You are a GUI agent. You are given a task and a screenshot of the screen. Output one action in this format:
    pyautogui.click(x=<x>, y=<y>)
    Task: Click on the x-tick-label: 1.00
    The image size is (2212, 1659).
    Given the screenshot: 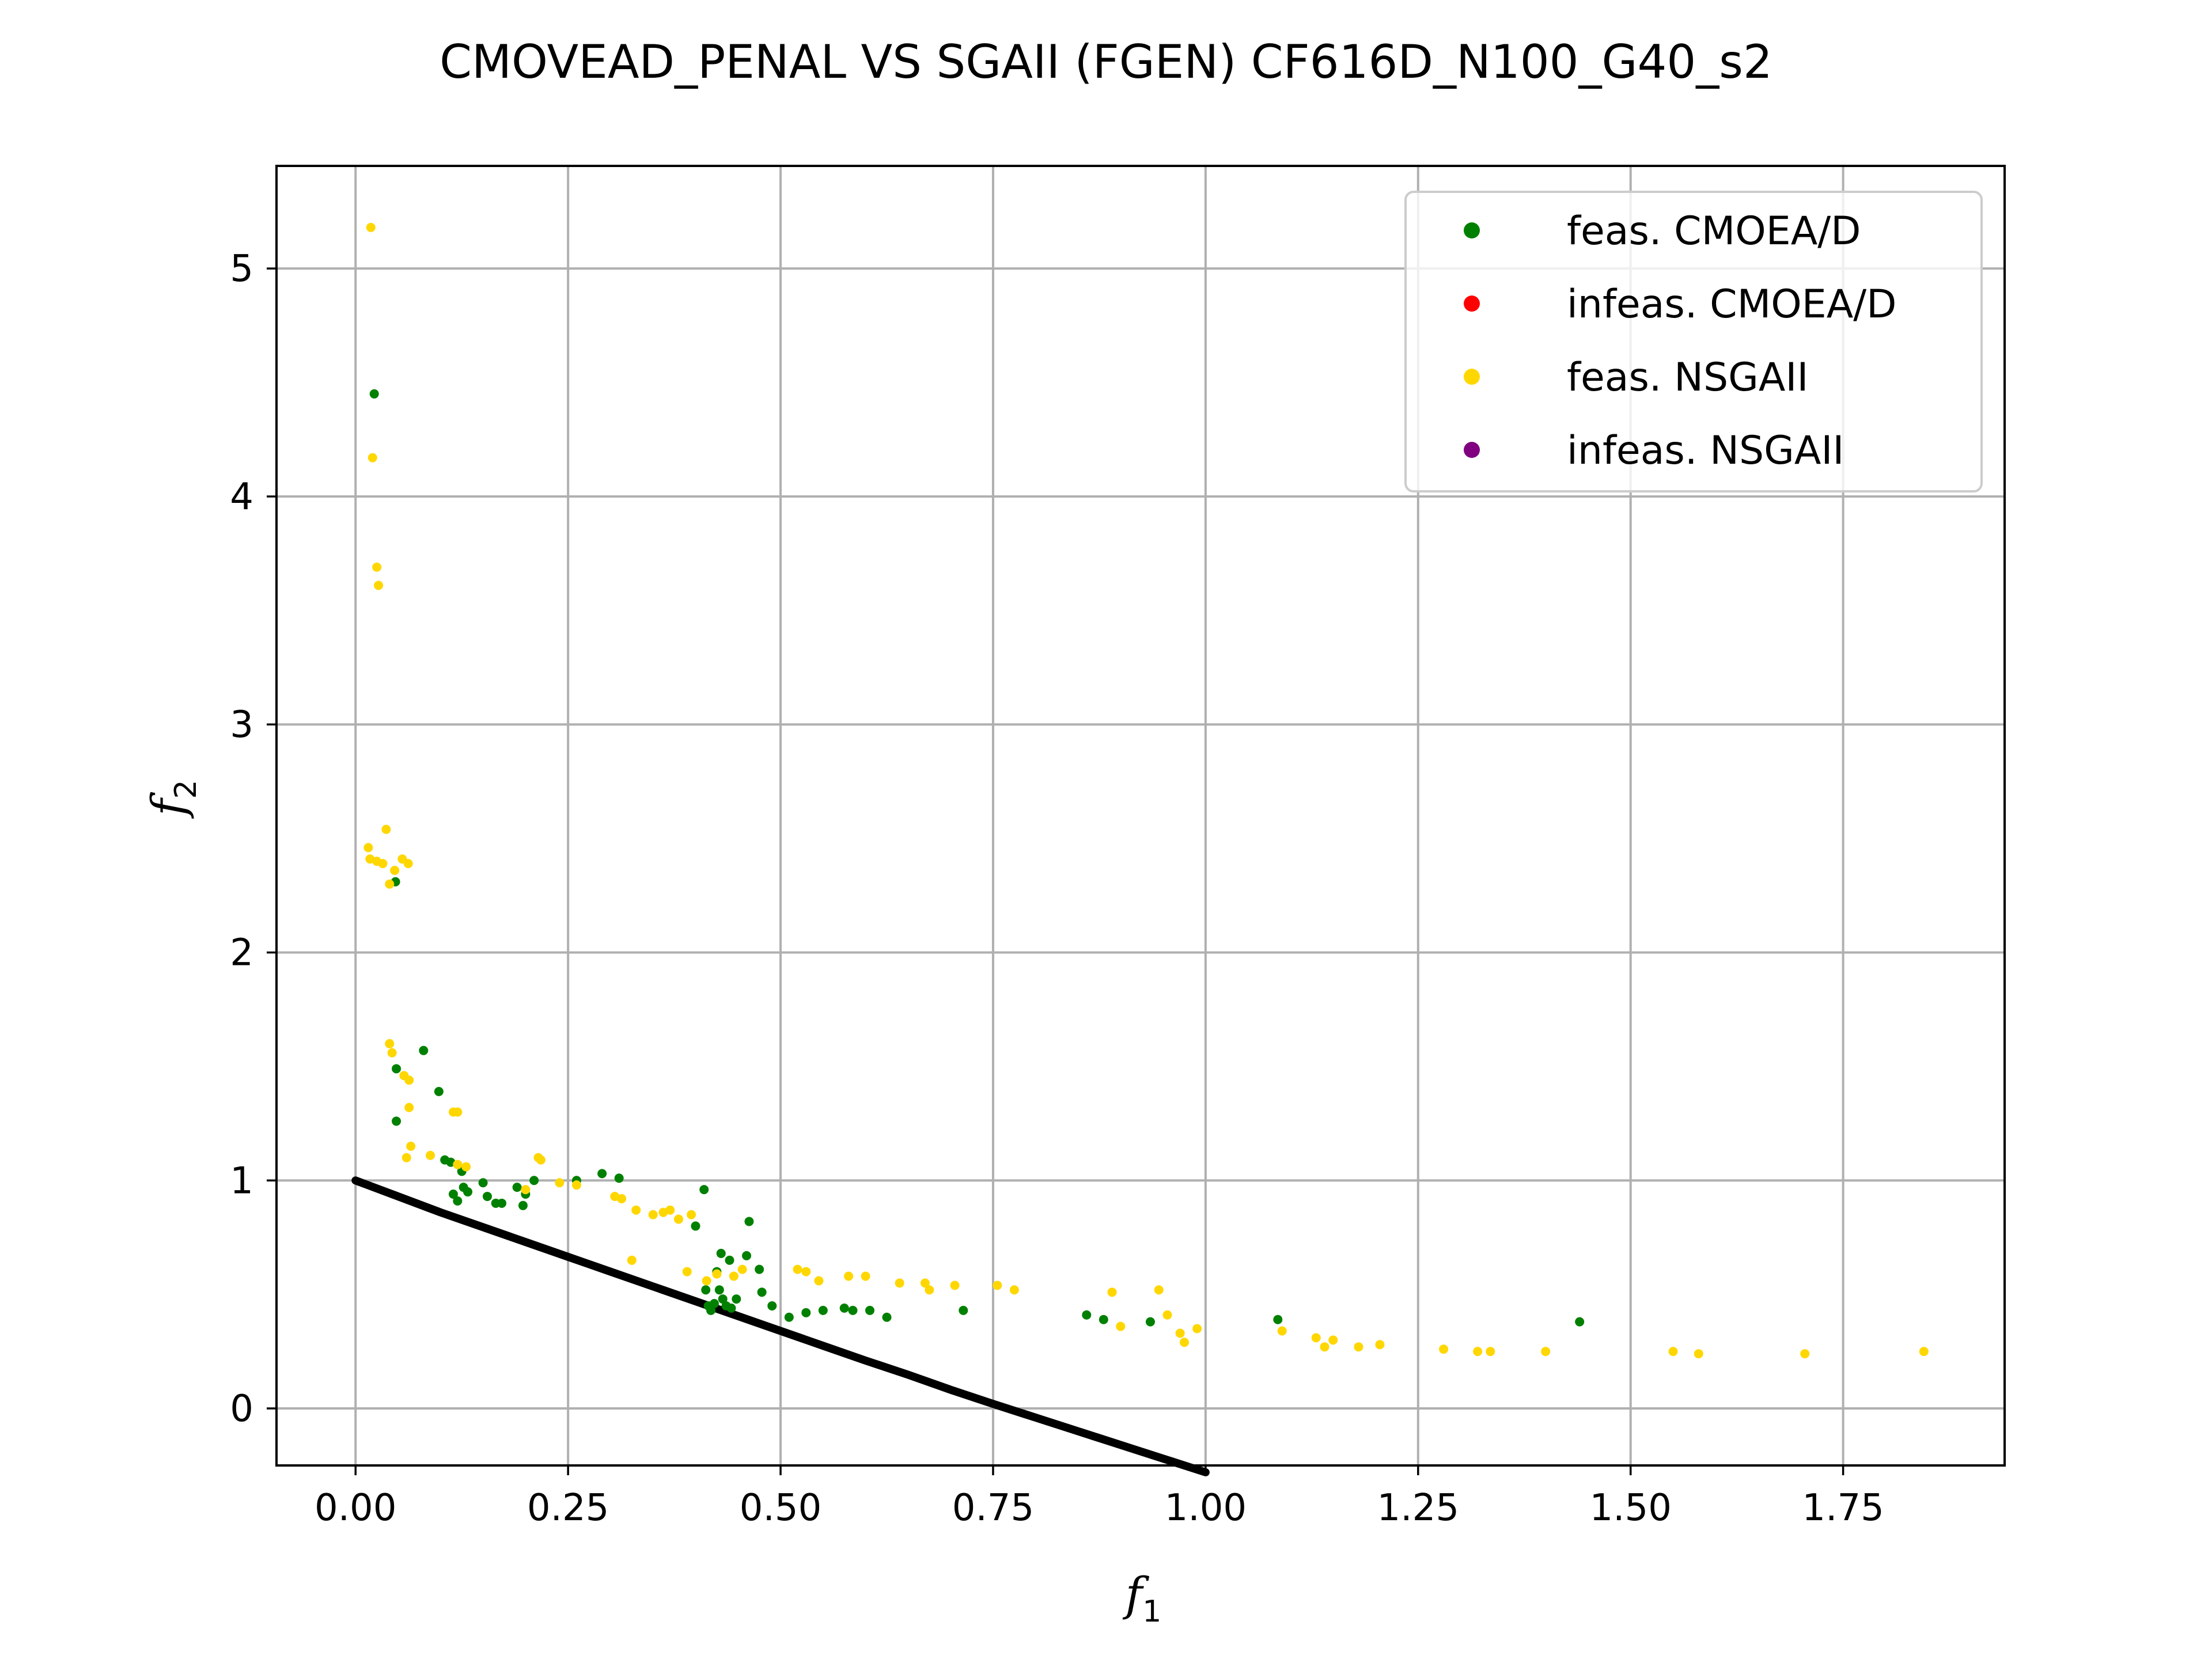 What is the action you would take?
    pyautogui.click(x=1206, y=1508)
    